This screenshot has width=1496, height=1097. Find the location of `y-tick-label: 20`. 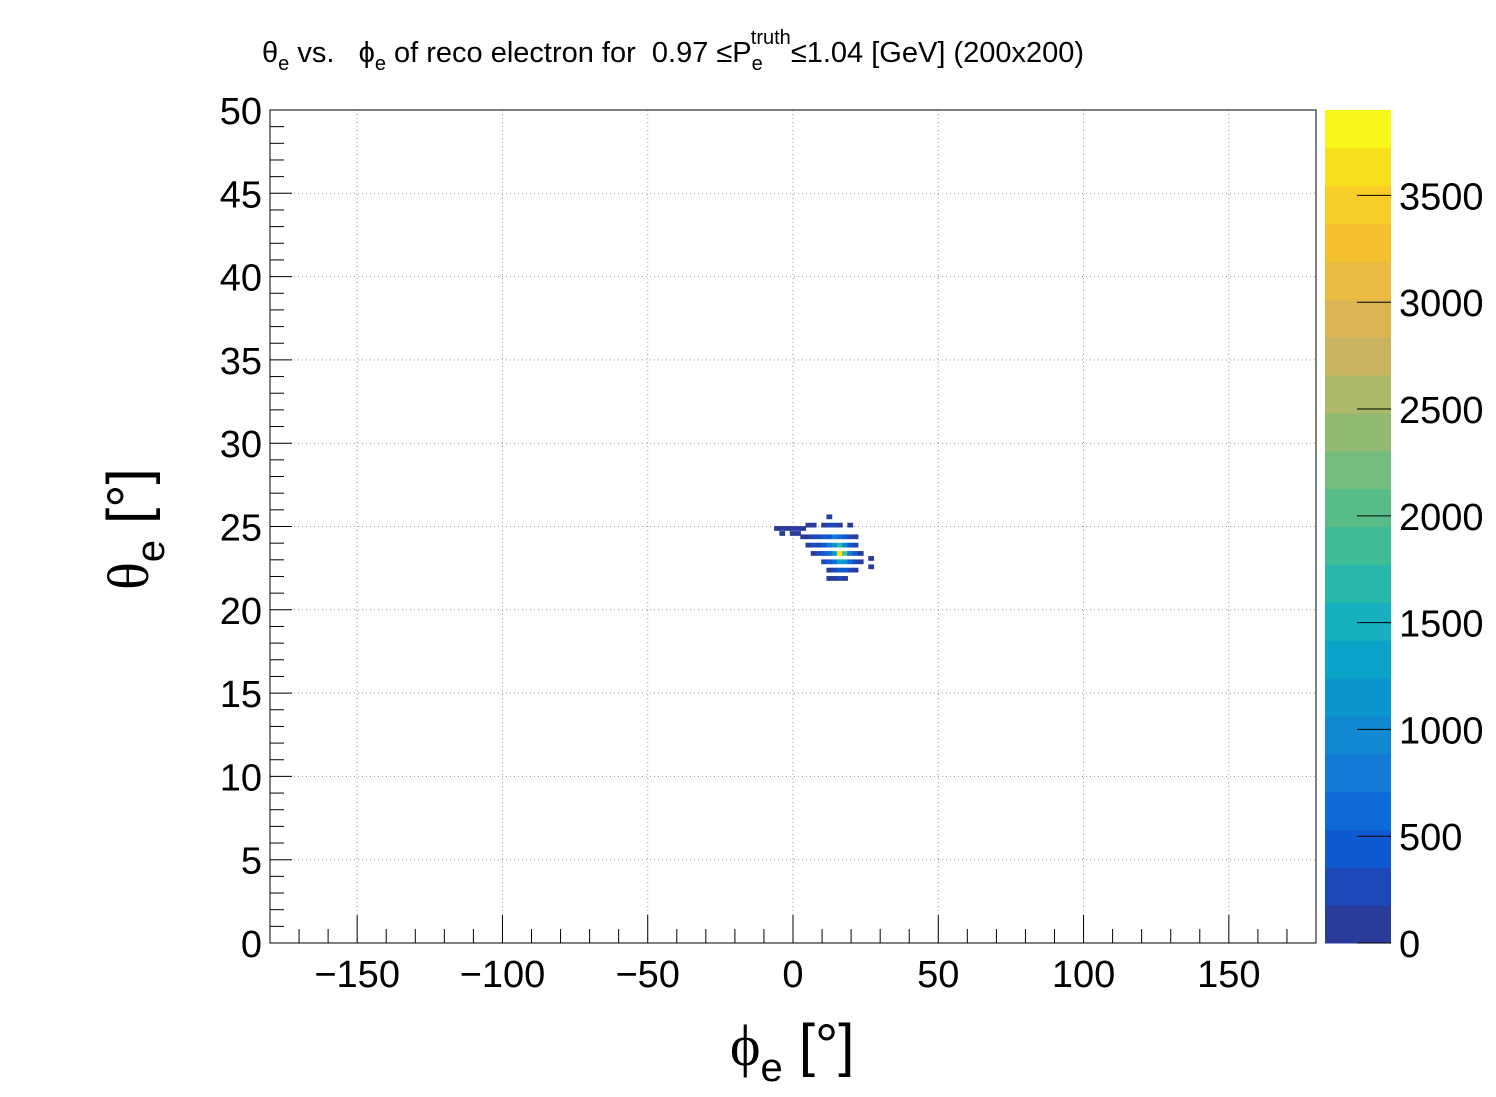

y-tick-label: 20 is located at coordinates (241, 612).